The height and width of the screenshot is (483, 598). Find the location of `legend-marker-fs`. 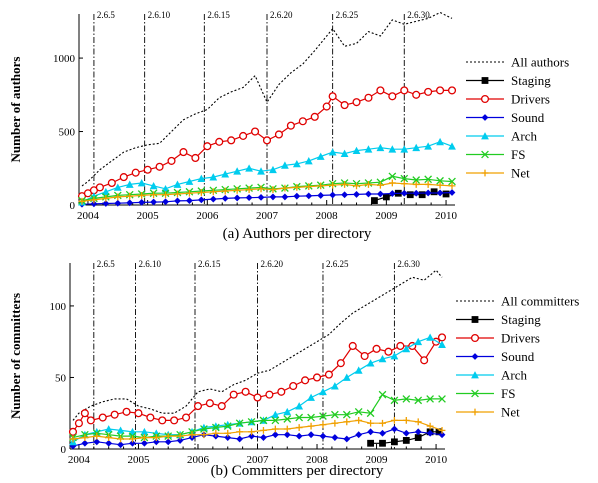

legend-marker-fs is located at coordinates (485, 154).